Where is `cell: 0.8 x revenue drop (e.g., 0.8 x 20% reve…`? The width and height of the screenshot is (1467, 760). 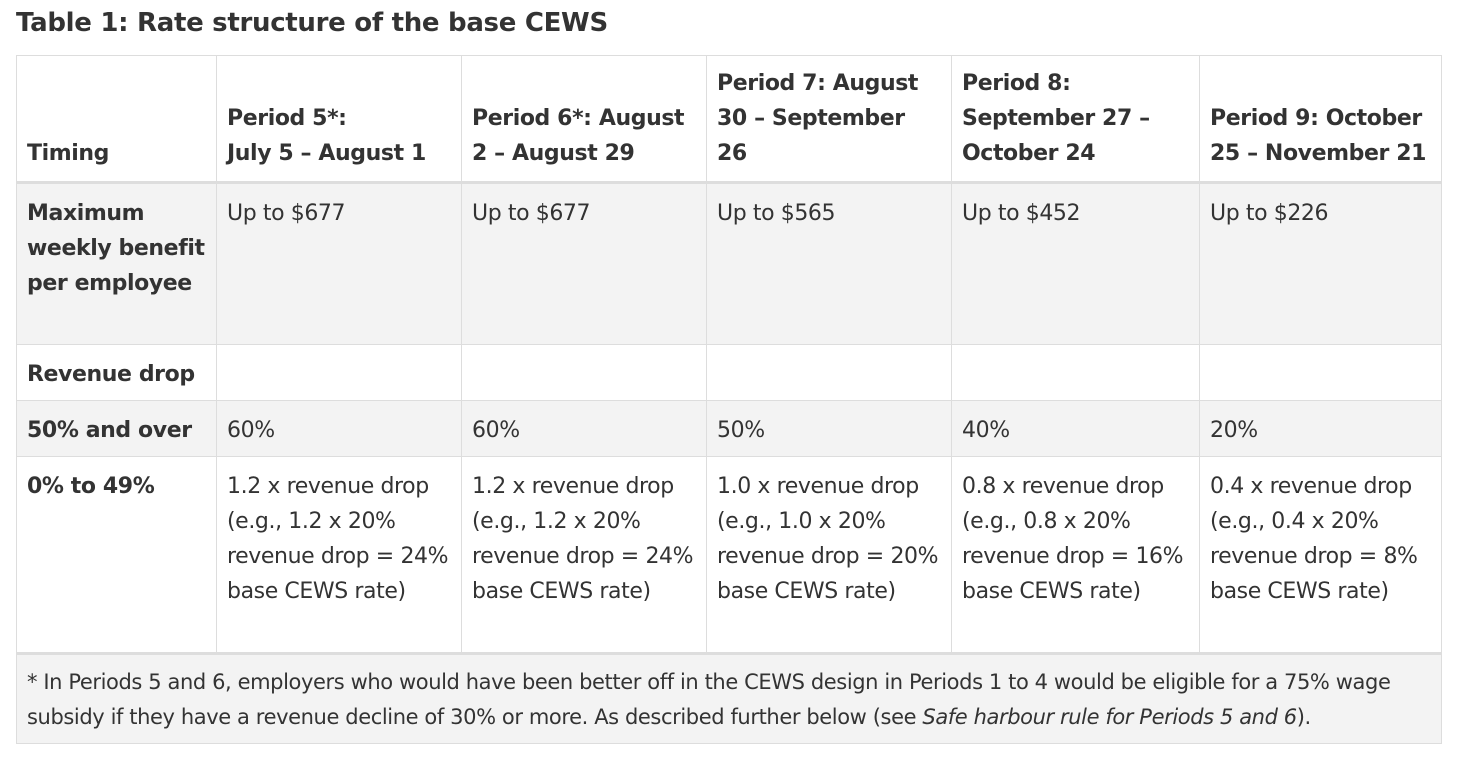
cell: 0.8 x revenue drop (e.g., 0.8 x 20% reve… is located at coordinates (1075, 555).